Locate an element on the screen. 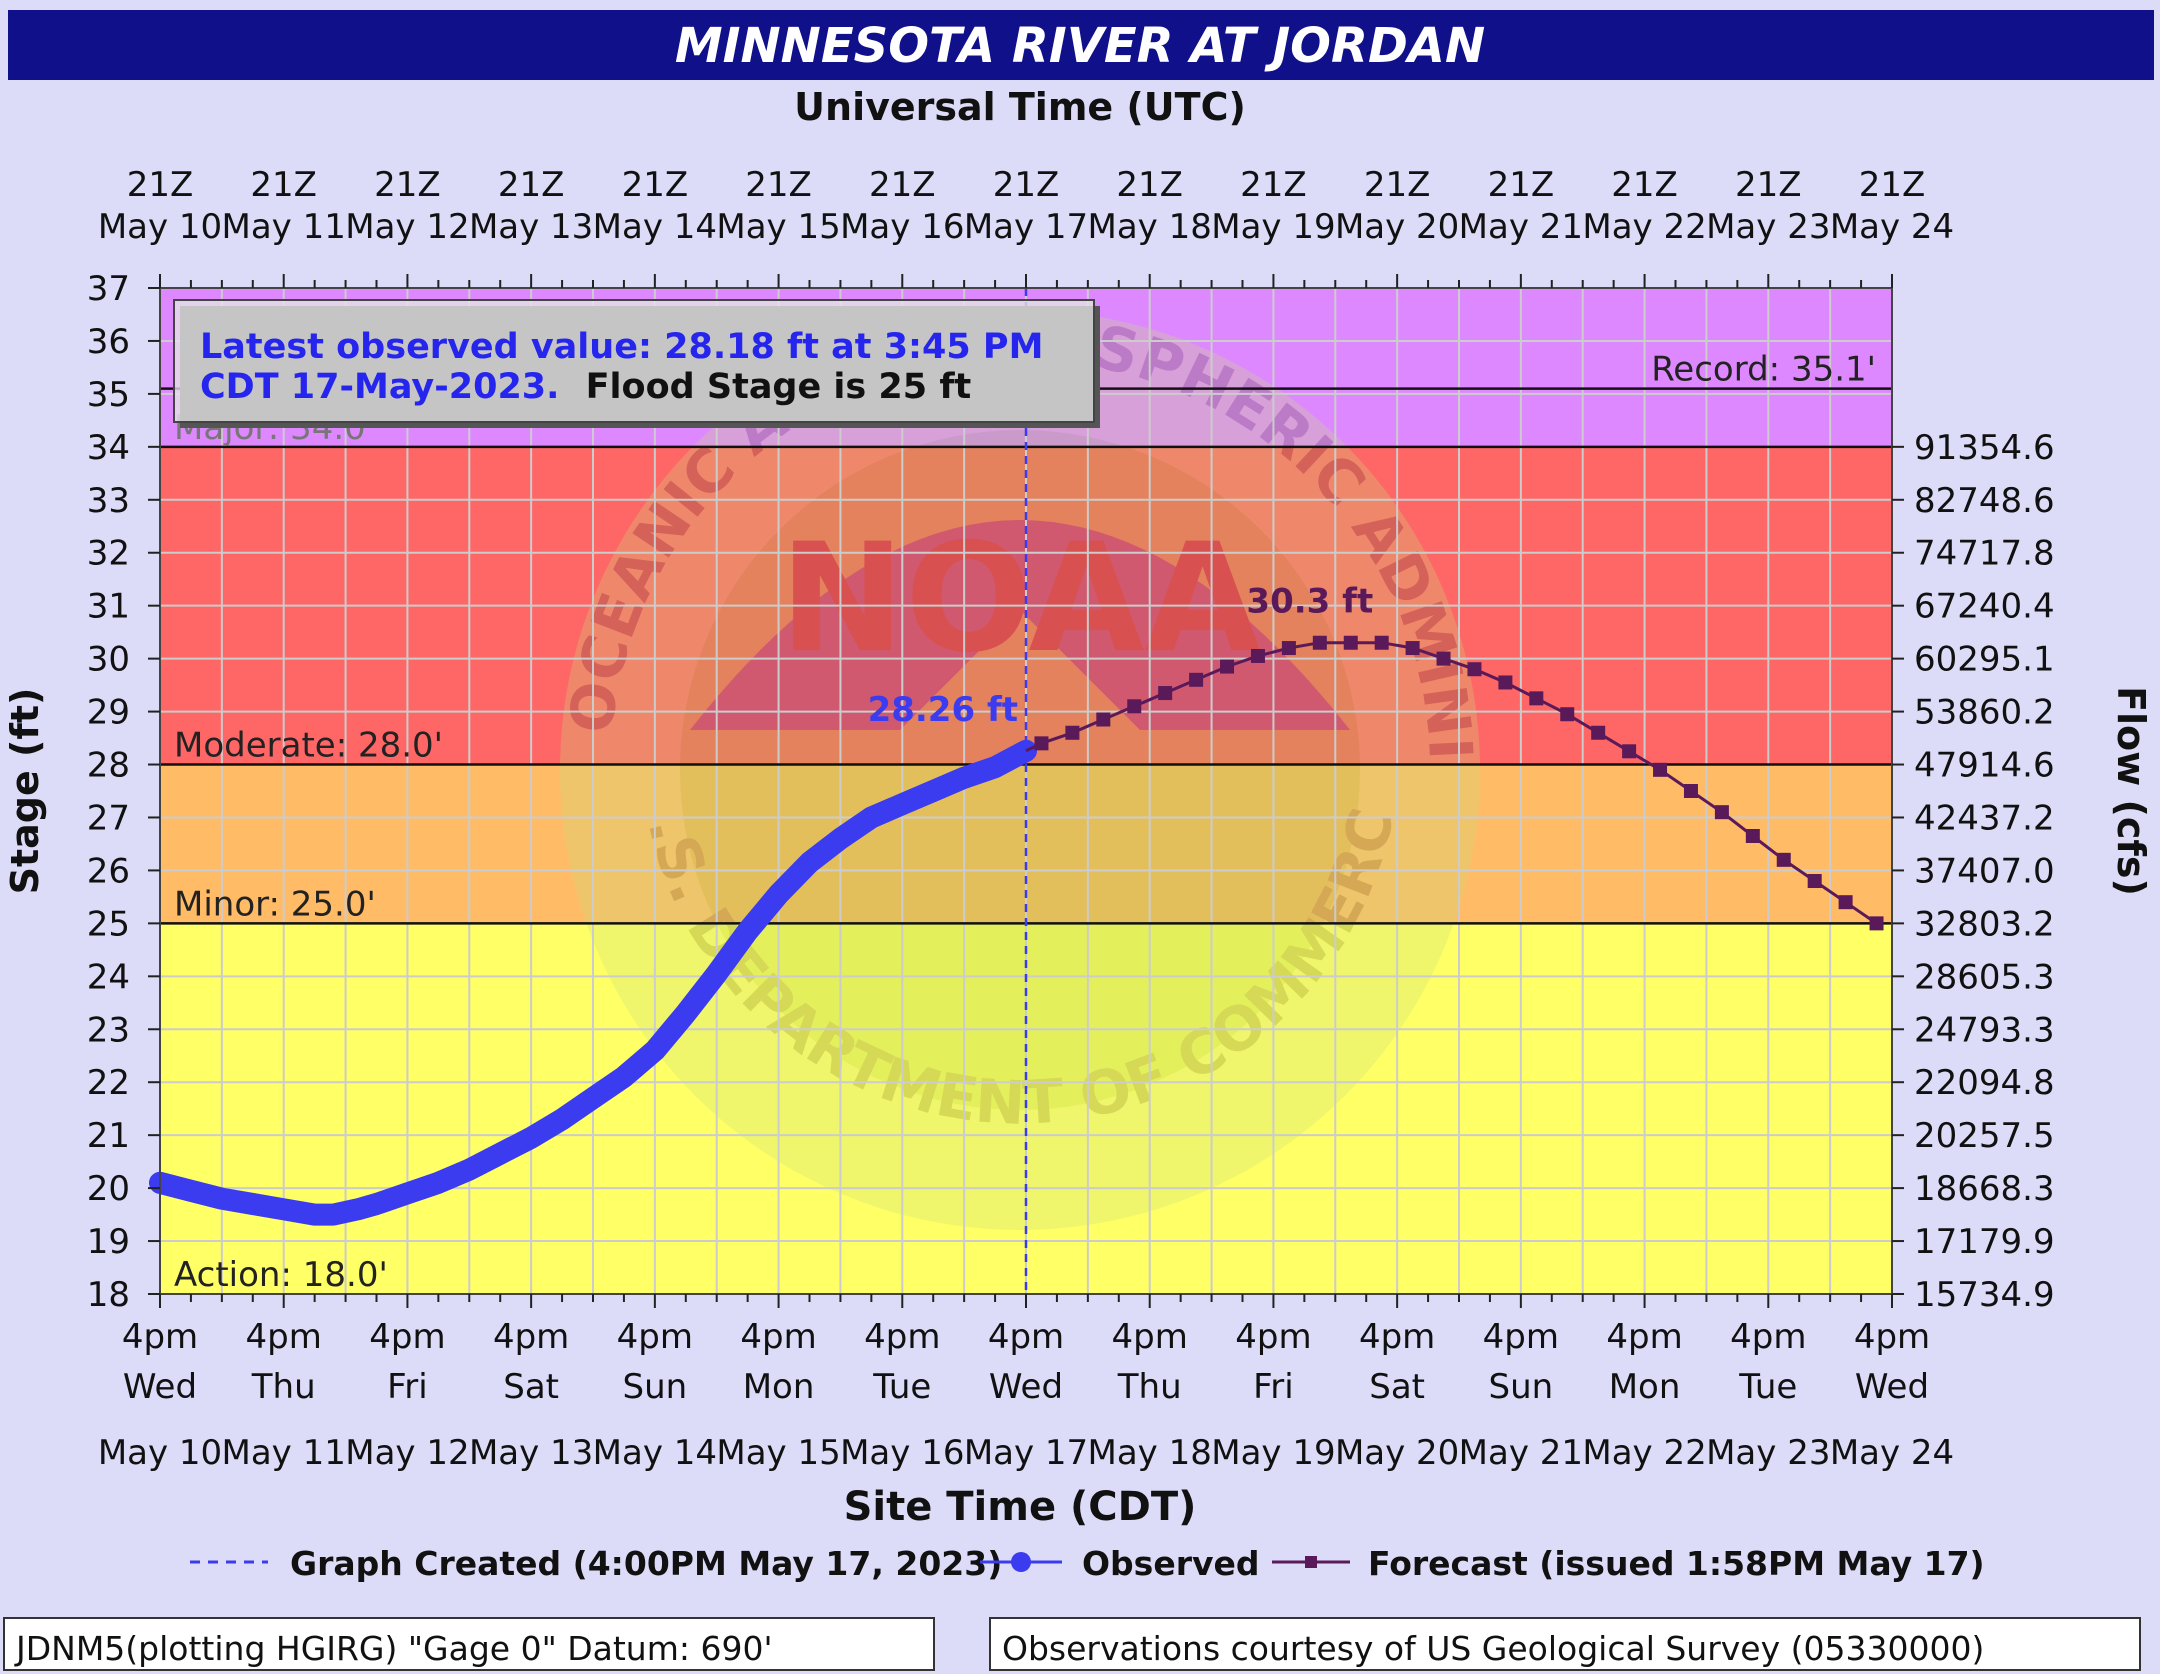  flow-tick-label: 60295.1 is located at coordinates (1984, 660).